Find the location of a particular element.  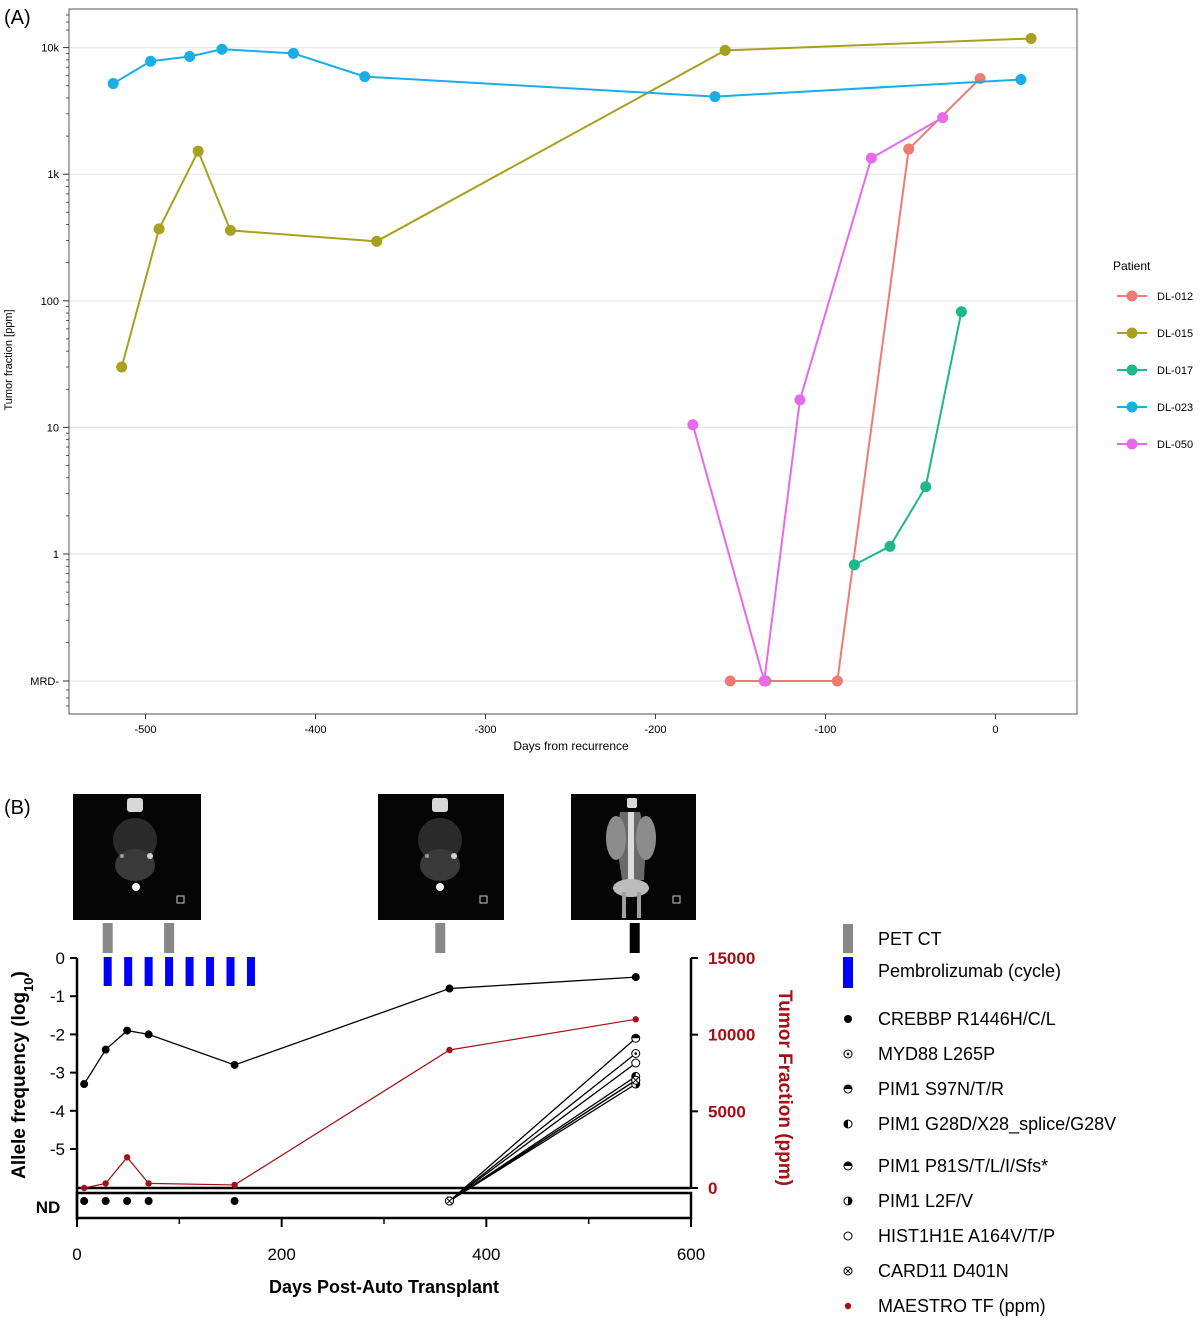

panel-a-legend-label: DL-012 is located at coordinates (1175, 297).